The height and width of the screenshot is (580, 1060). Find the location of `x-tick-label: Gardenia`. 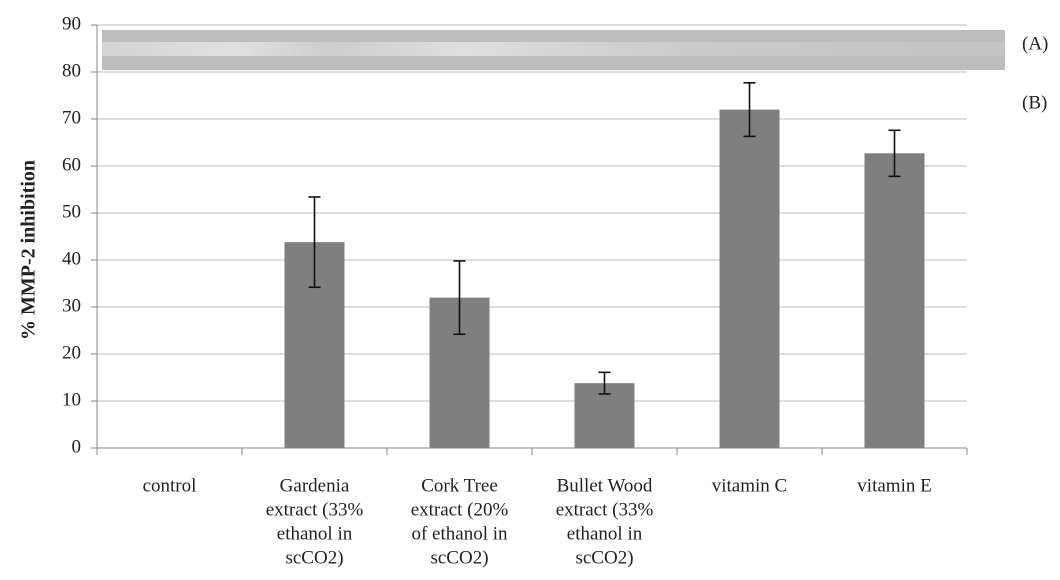

x-tick-label: Gardenia is located at coordinates (315, 485).